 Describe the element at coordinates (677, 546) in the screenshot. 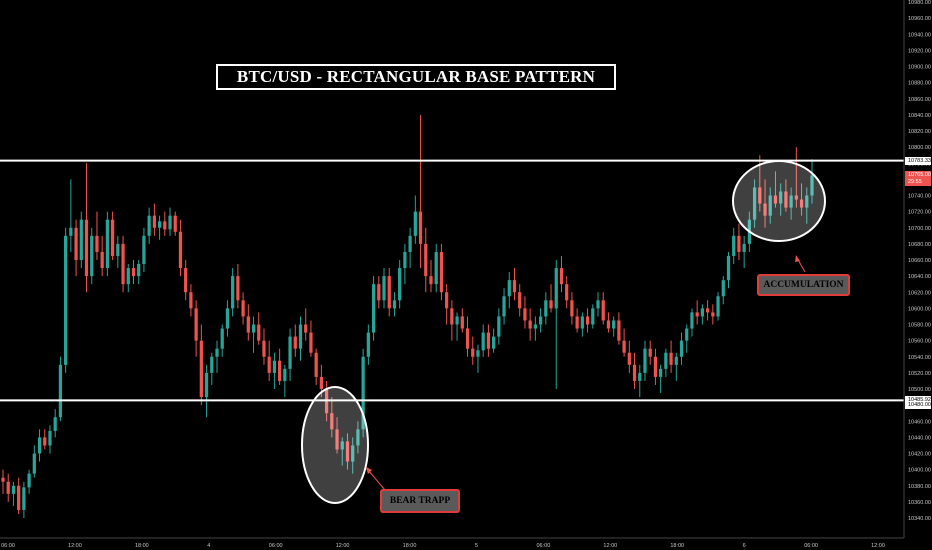

I see `x-tick-label: 18:00` at that location.